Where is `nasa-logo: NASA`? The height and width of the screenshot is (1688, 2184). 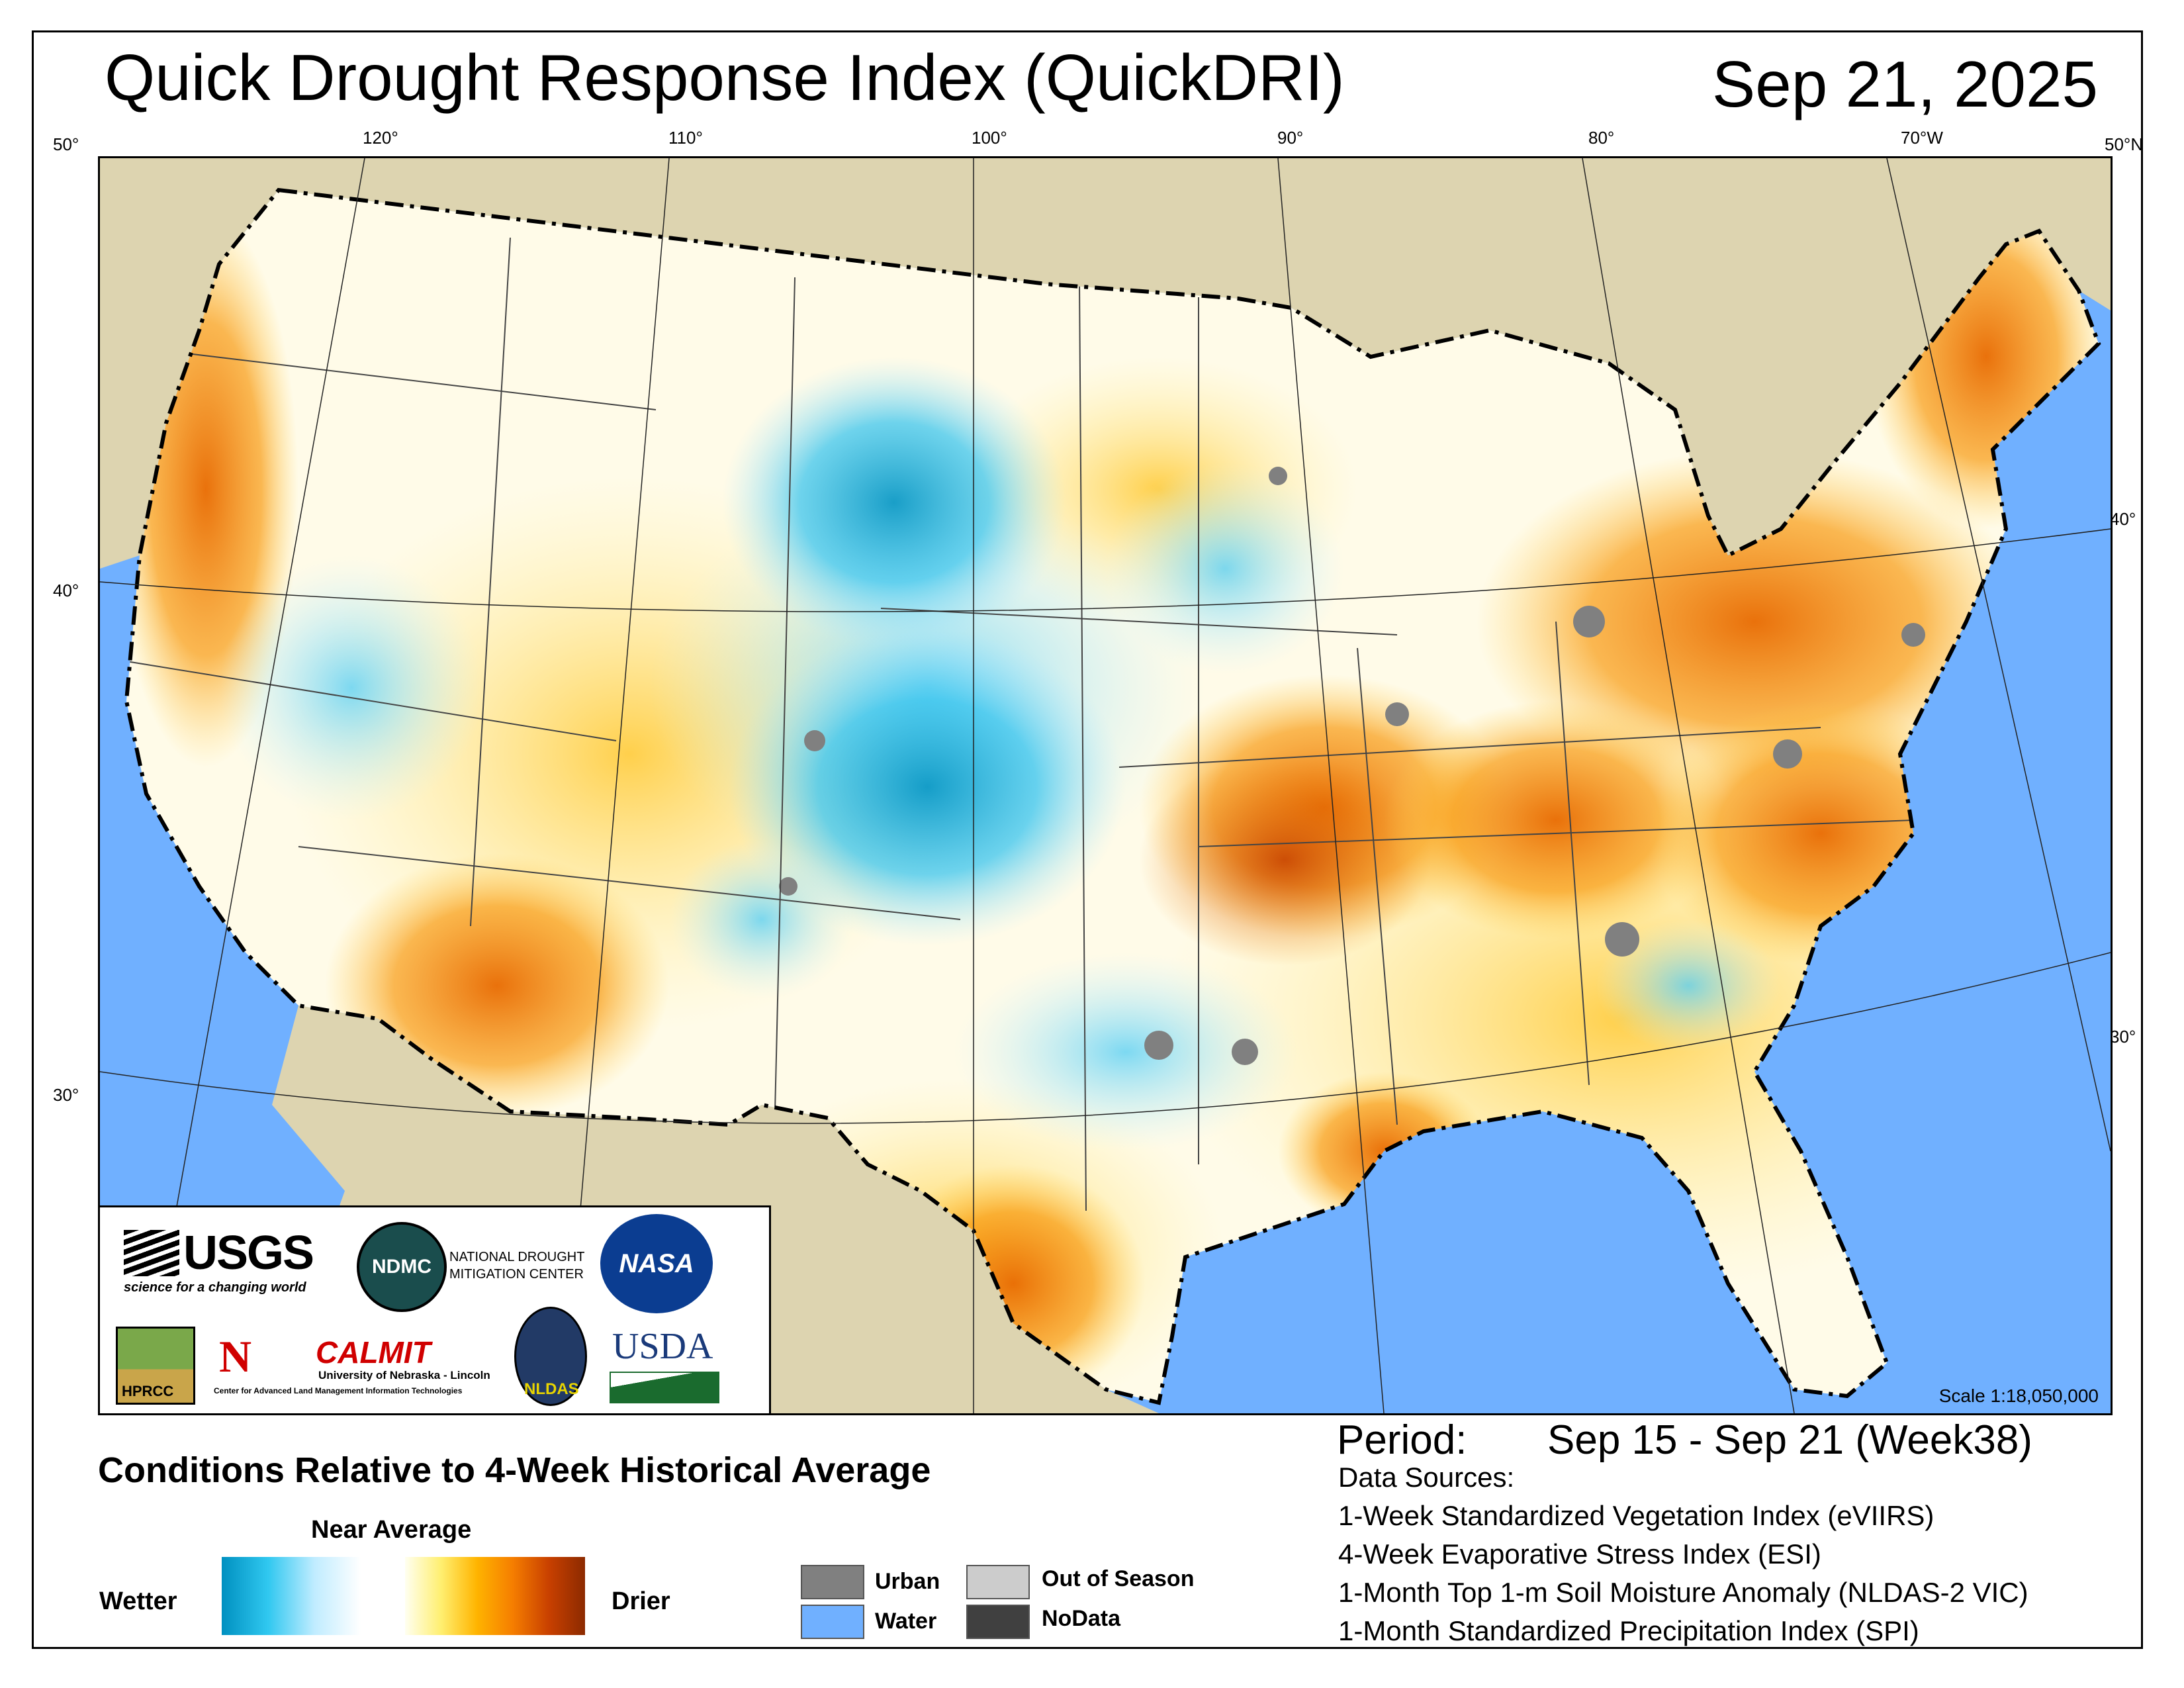
nasa-logo: NASA is located at coordinates (656, 1263).